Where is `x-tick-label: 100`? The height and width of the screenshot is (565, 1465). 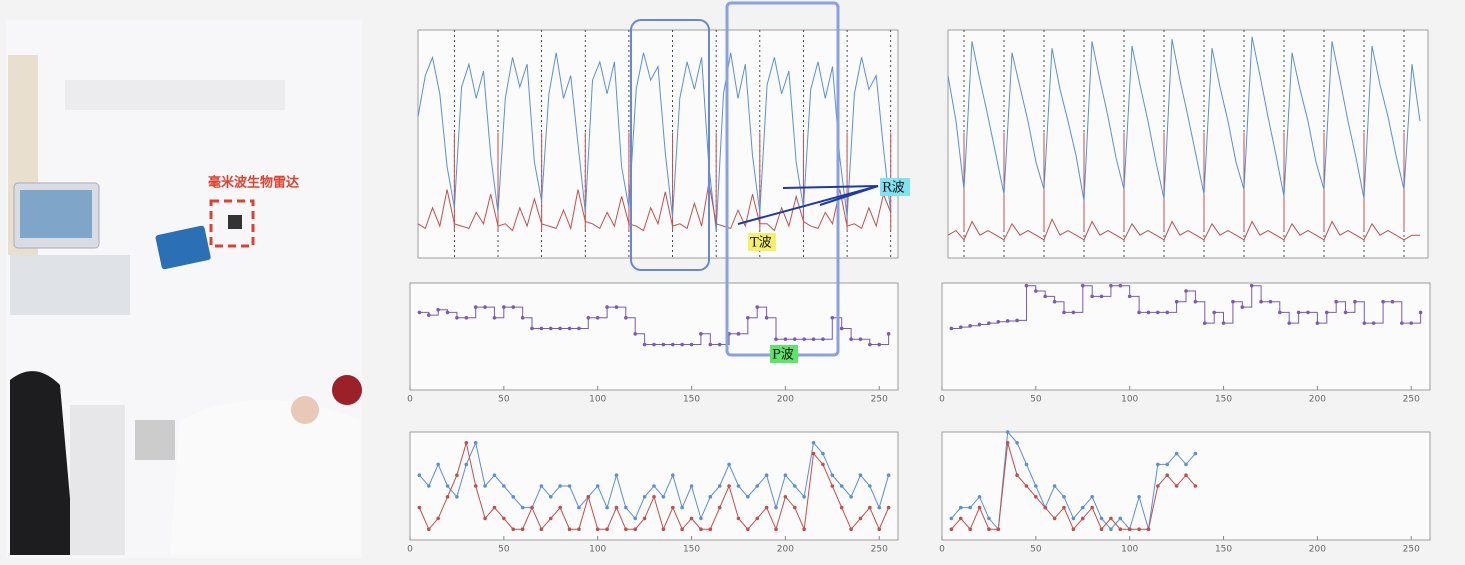
x-tick-label: 100 is located at coordinates (597, 400).